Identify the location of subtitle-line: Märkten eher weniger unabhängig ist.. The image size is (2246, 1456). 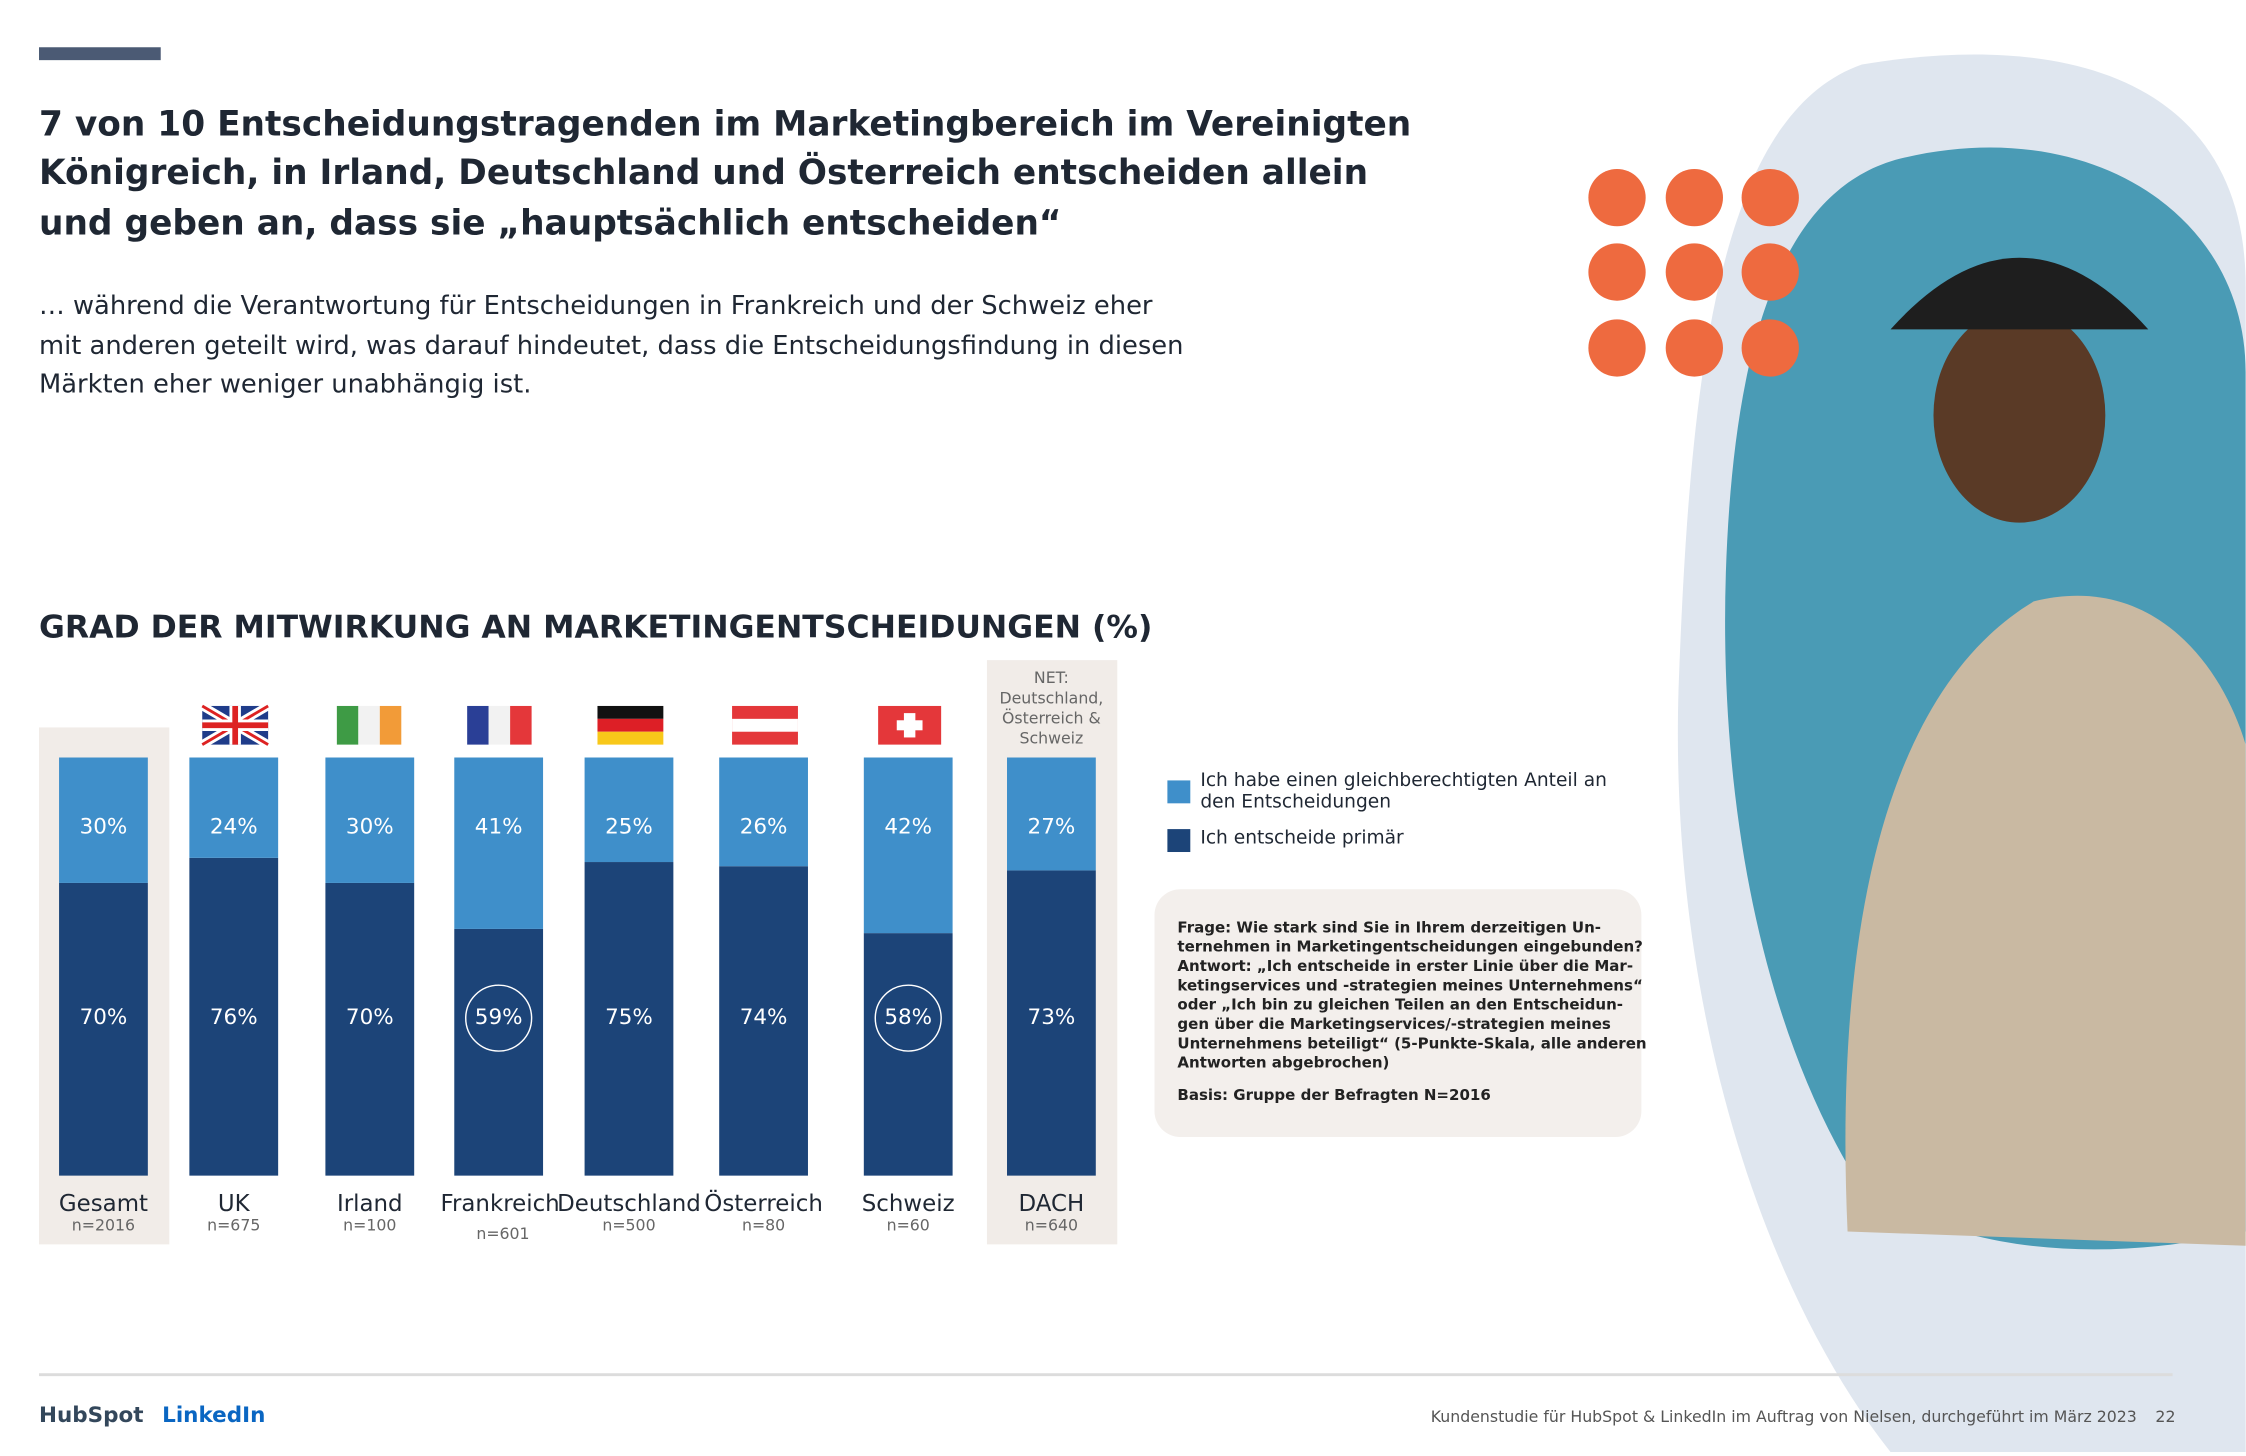
(285, 385).